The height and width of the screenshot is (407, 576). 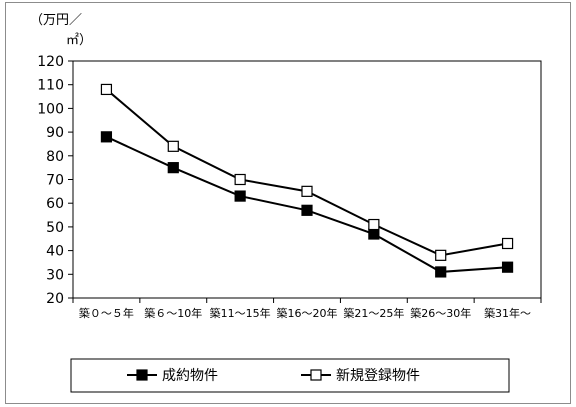 What do you see at coordinates (55, 299) in the screenshot?
I see `y-tick-label: 20` at bounding box center [55, 299].